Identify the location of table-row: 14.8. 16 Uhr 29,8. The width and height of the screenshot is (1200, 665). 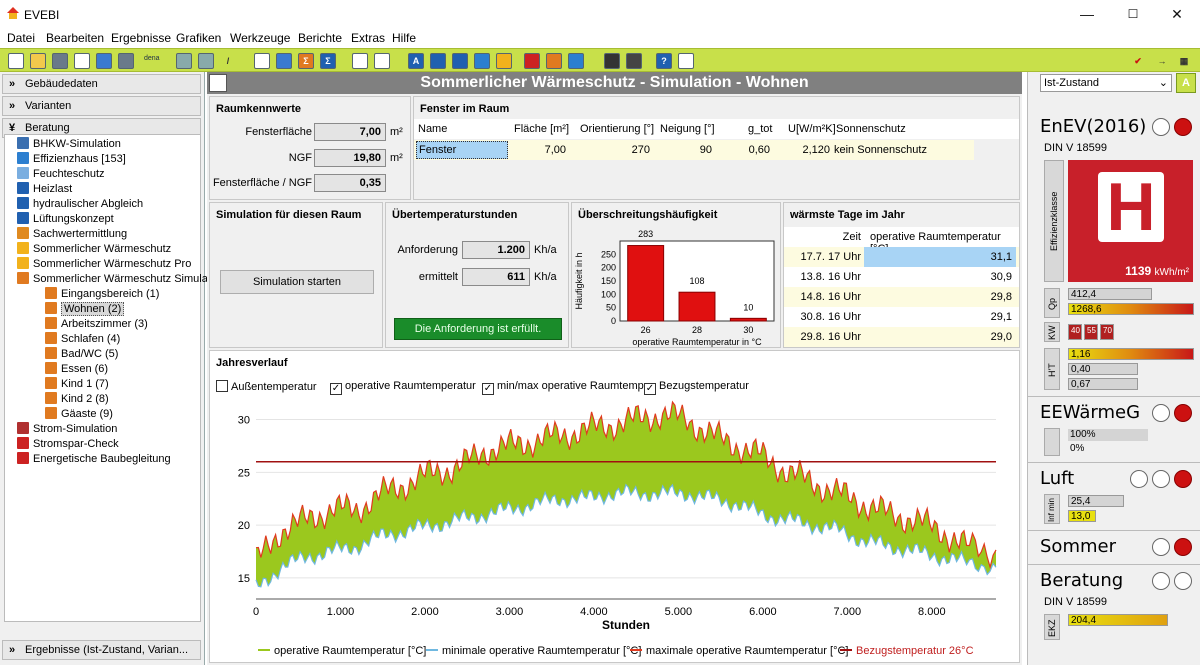
(901, 297).